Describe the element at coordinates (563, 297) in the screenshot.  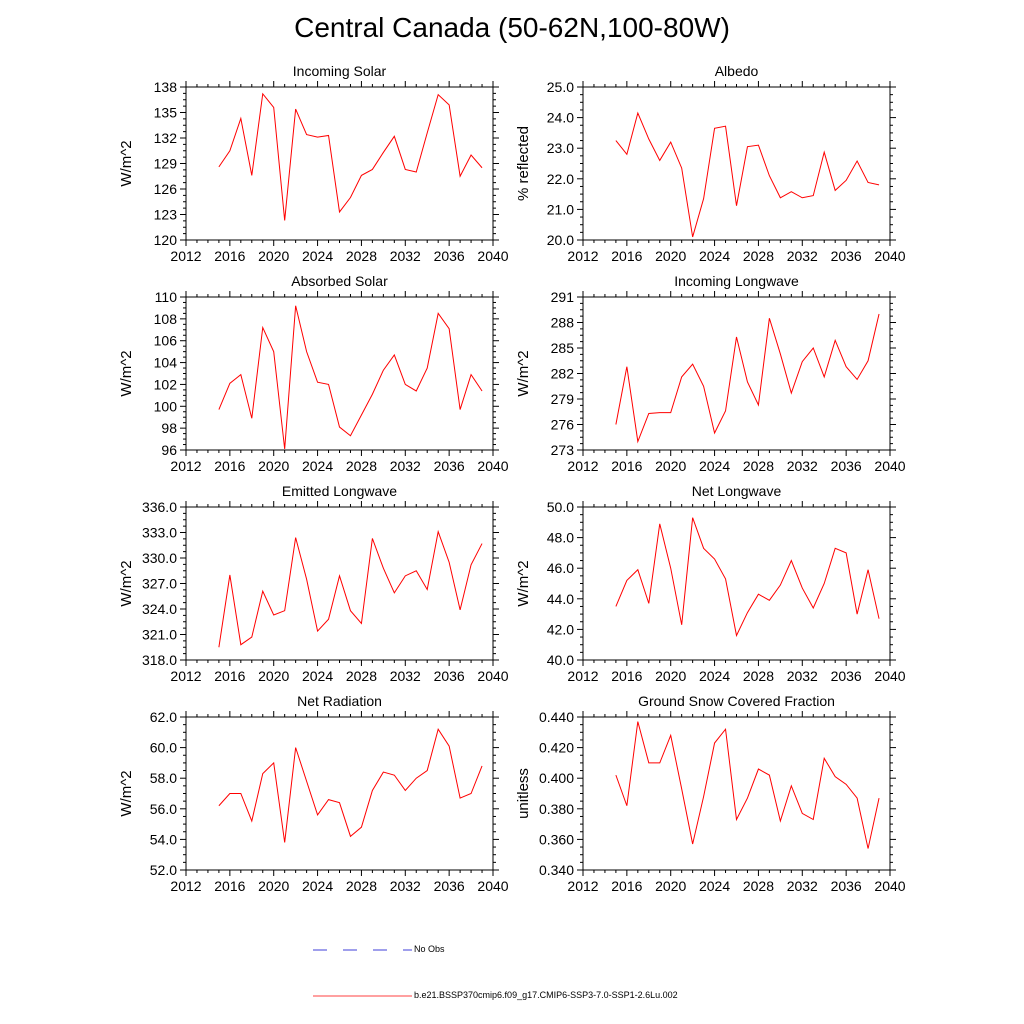
I see `y-tick-label: 291` at that location.